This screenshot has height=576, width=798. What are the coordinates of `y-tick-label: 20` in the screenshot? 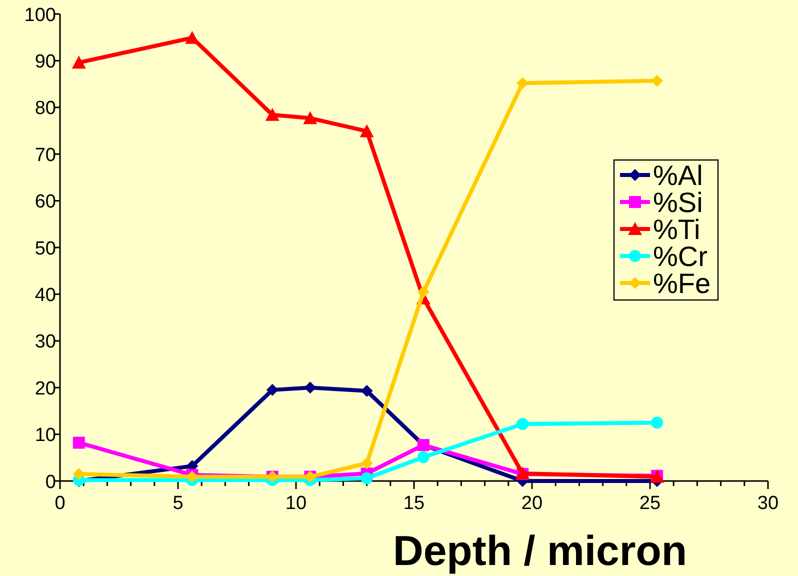 It's located at (45, 389).